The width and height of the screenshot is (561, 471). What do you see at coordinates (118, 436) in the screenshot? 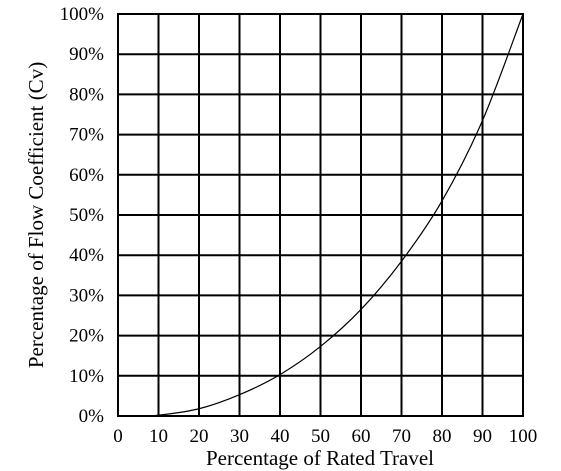
I see `x-tick-label: 0` at bounding box center [118, 436].